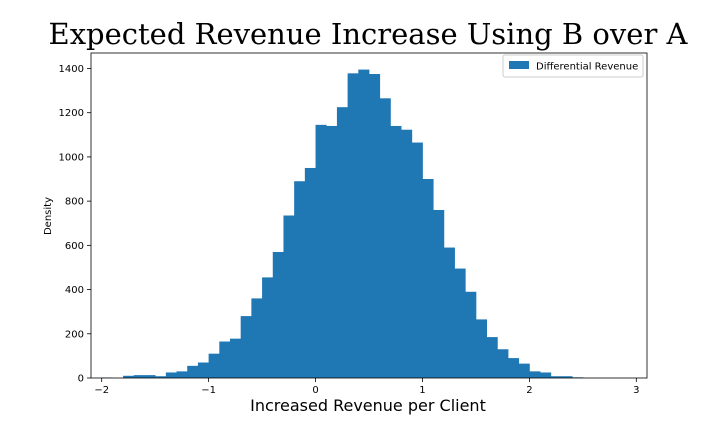 This screenshot has width=720, height=432. I want to click on y-tick-label: 200, so click(74, 334).